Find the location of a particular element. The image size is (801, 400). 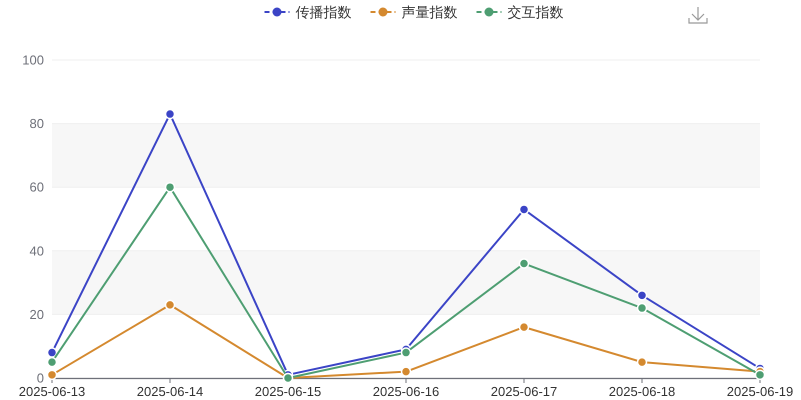

ytick: 100 is located at coordinates (33, 60).